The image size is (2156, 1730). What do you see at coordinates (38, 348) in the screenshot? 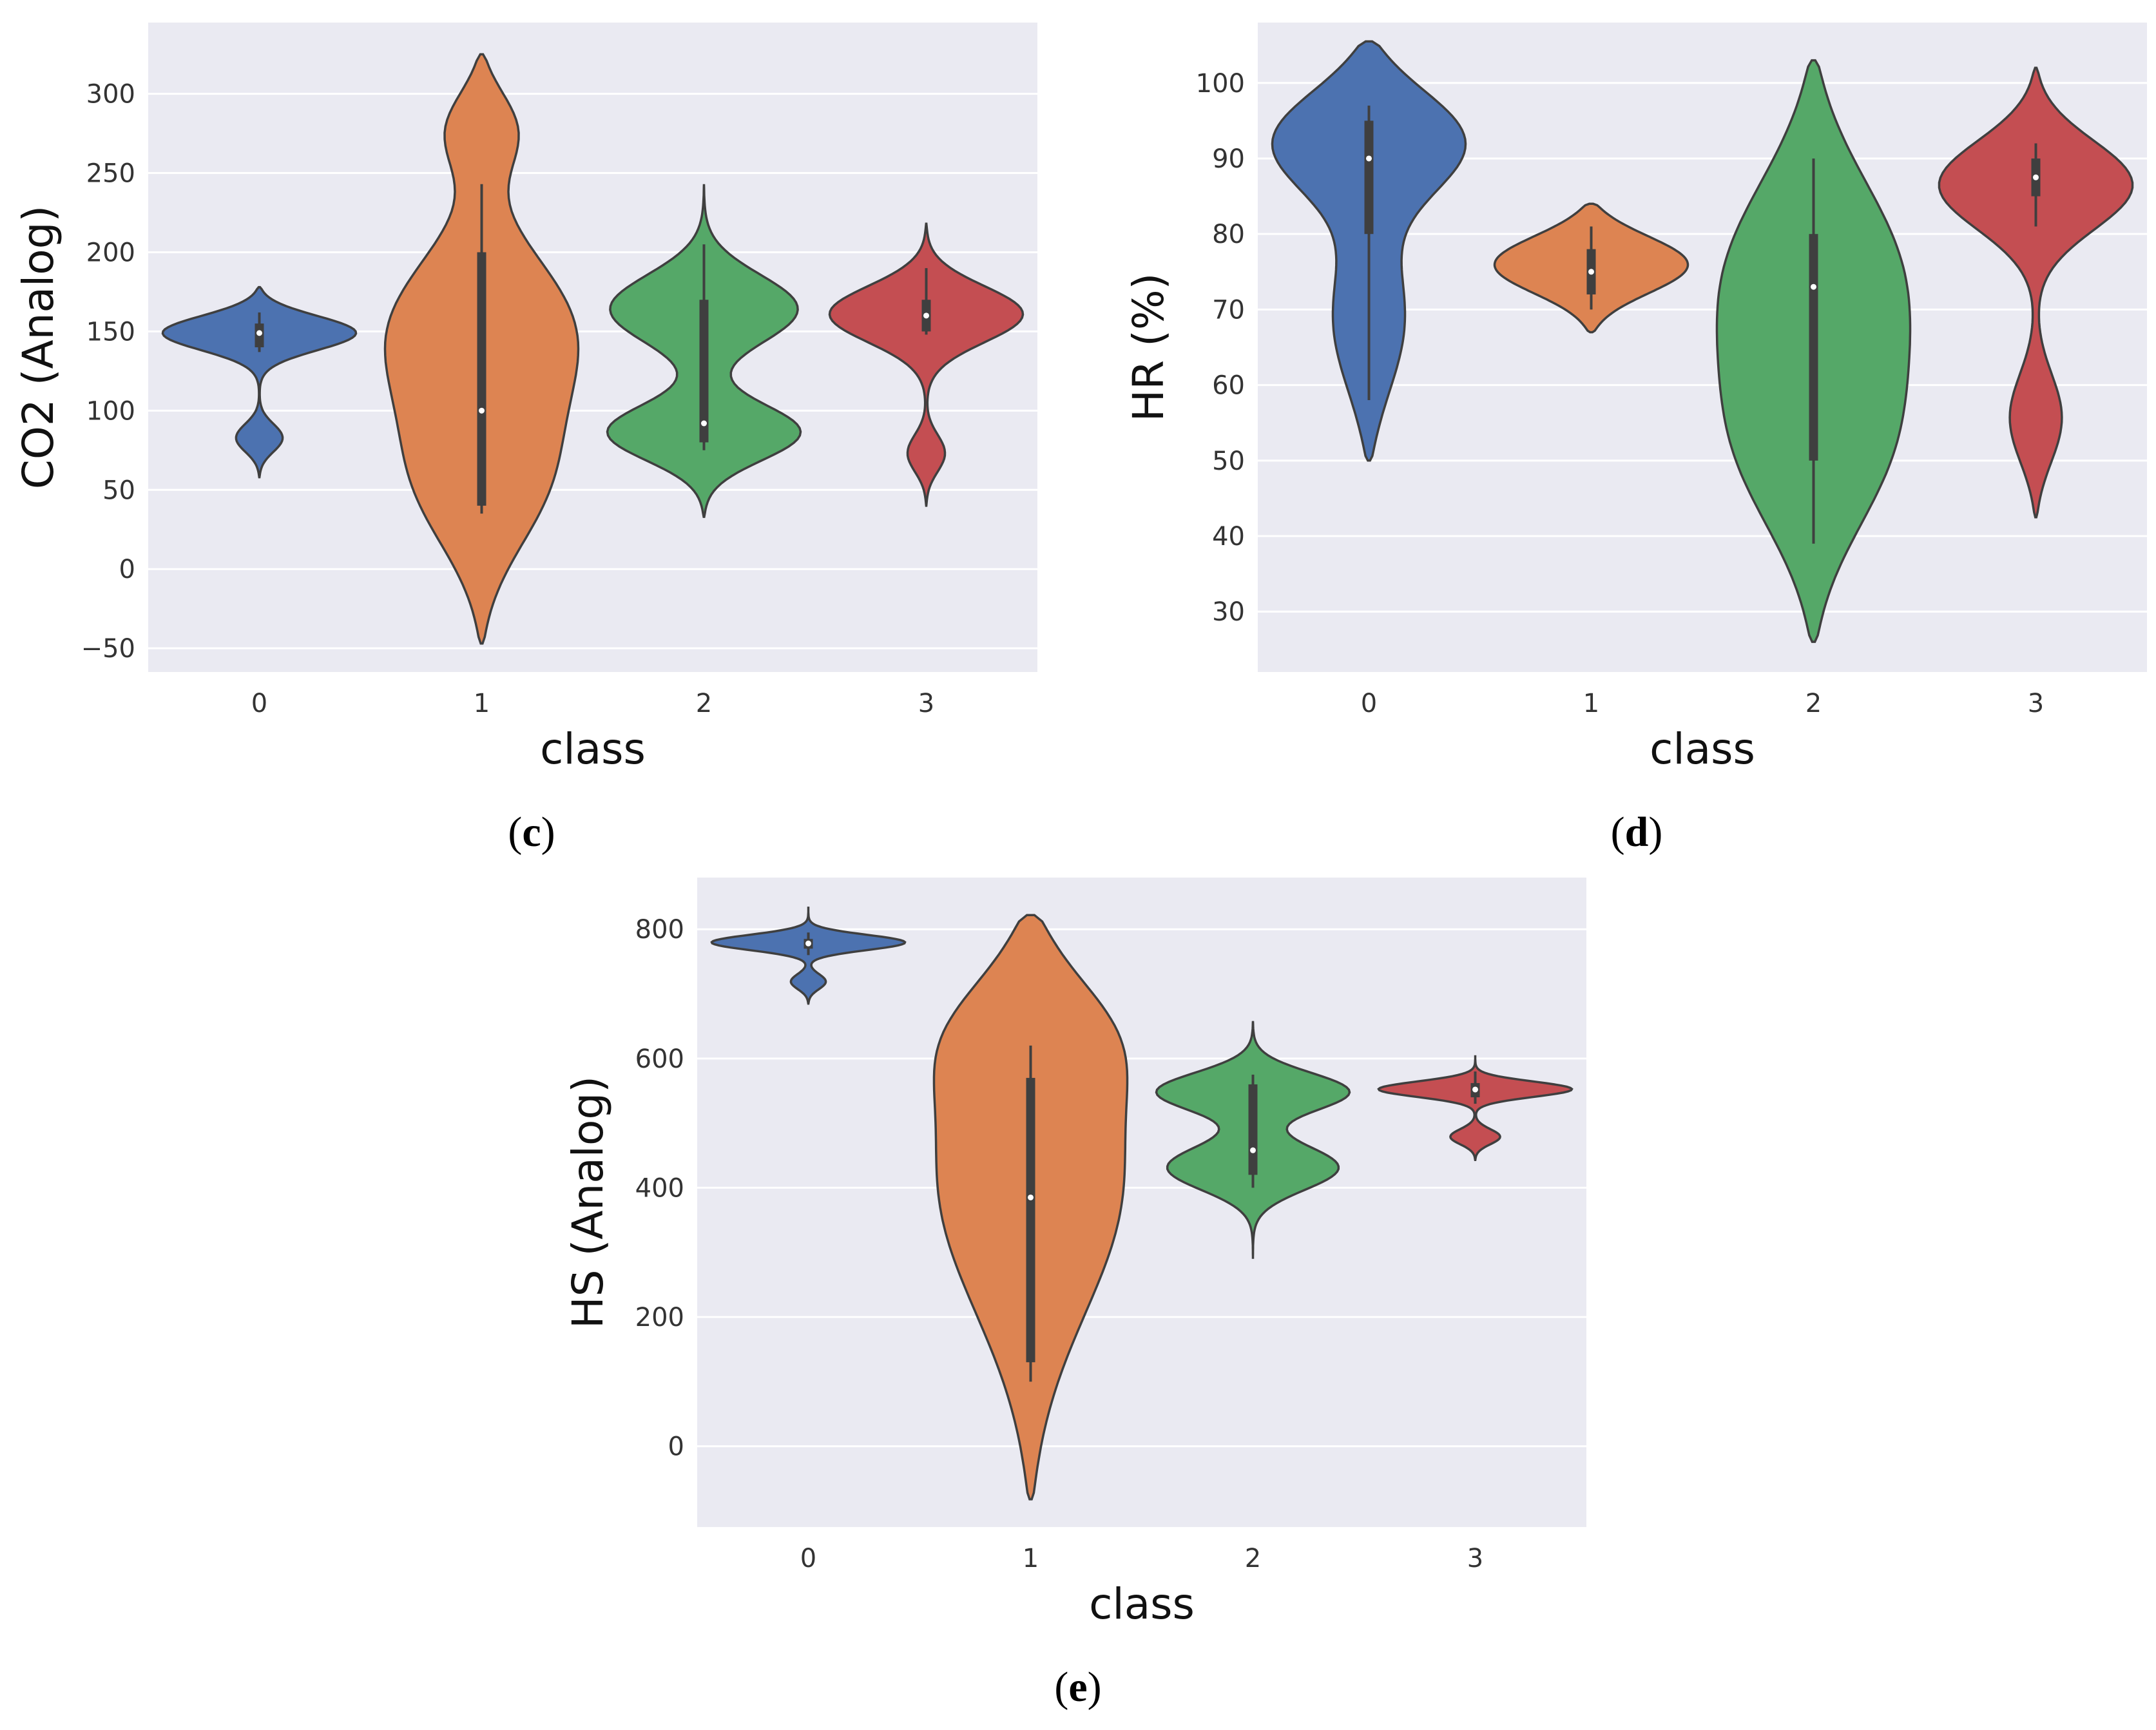
I see `y-axis-label-c: CO2 (Analog)` at bounding box center [38, 348].